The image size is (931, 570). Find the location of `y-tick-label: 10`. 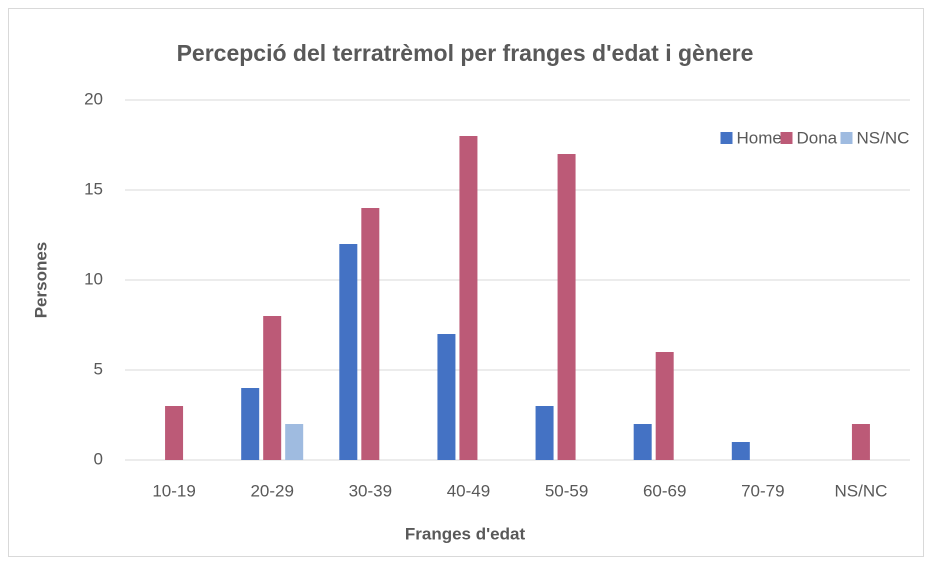

y-tick-label: 10 is located at coordinates (93, 278).